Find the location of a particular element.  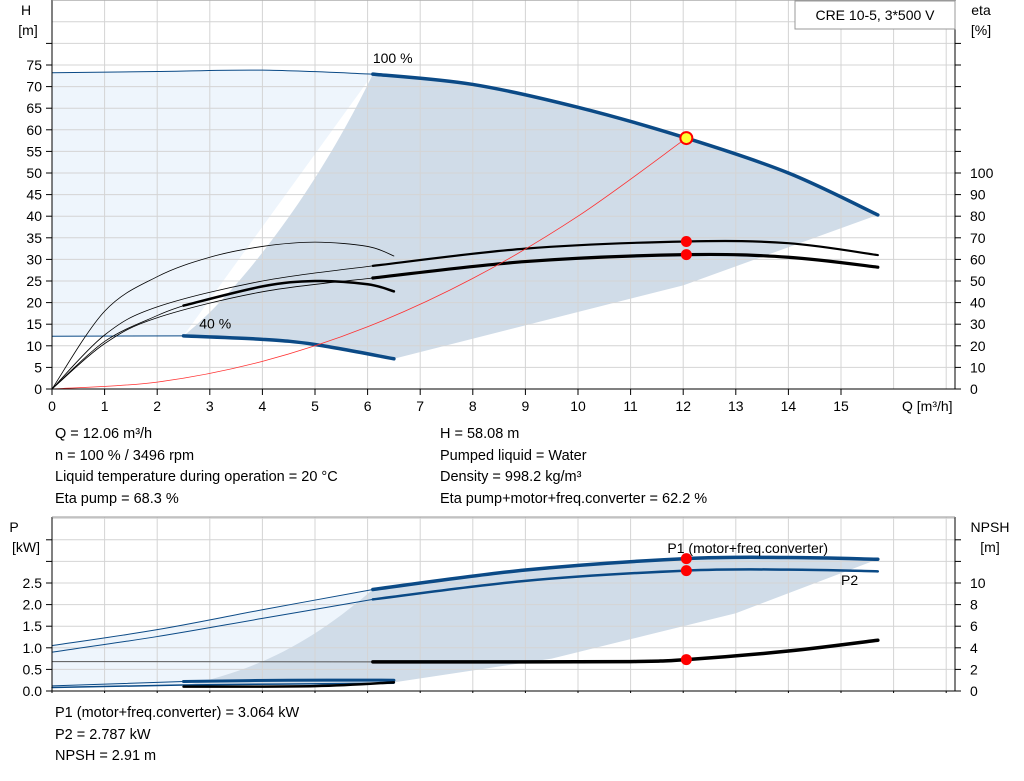

y-tick-label-right: 6 is located at coordinates (974, 626).